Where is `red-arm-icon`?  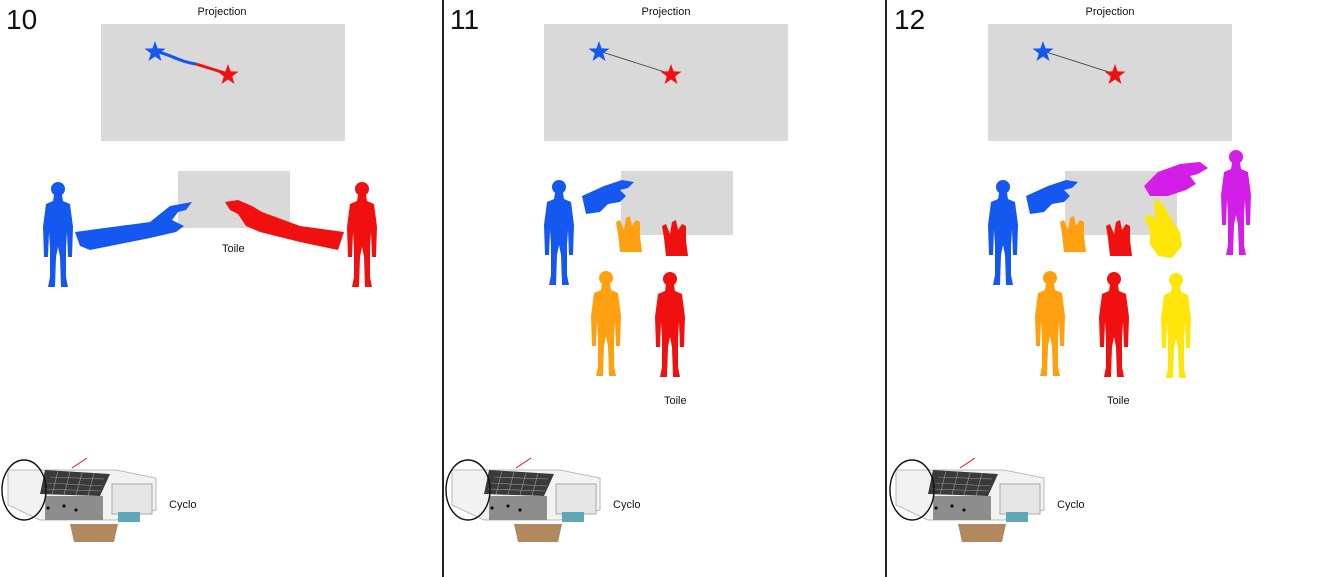 red-arm-icon is located at coordinates (284, 225).